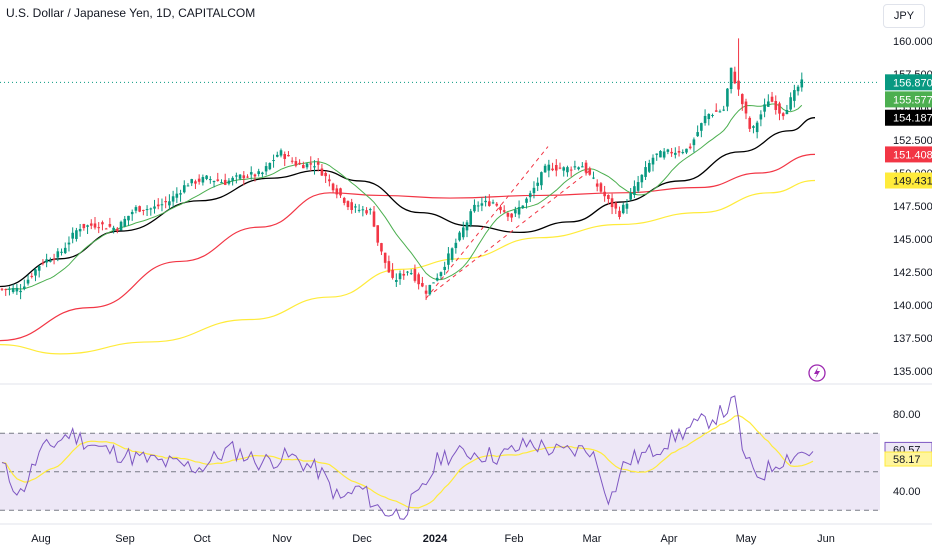 The width and height of the screenshot is (932, 550). What do you see at coordinates (907, 492) in the screenshot?
I see `rsi-tick-label: 40.00` at bounding box center [907, 492].